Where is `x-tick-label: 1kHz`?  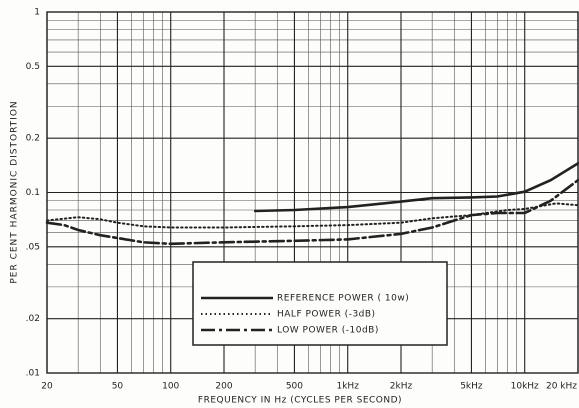
x-tick-label: 1kHz is located at coordinates (347, 387).